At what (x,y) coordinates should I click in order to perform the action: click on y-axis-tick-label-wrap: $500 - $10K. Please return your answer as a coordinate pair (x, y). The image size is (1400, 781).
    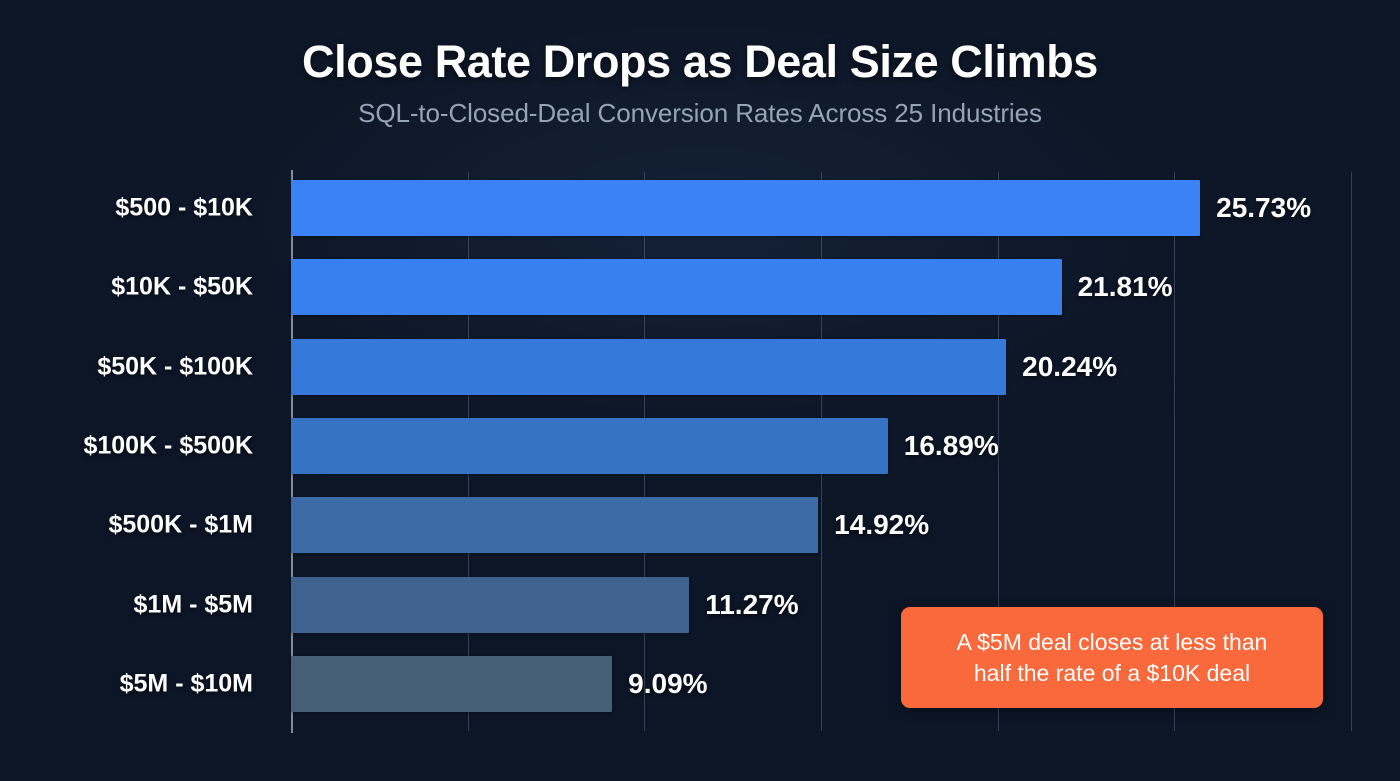
    Looking at the image, I should click on (136, 208).